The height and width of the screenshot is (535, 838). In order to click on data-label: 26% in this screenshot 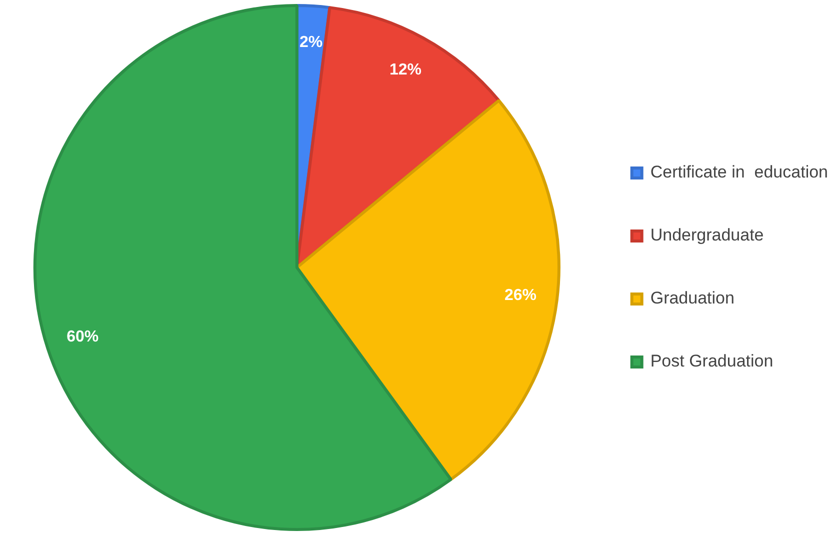, I will do `click(520, 295)`.